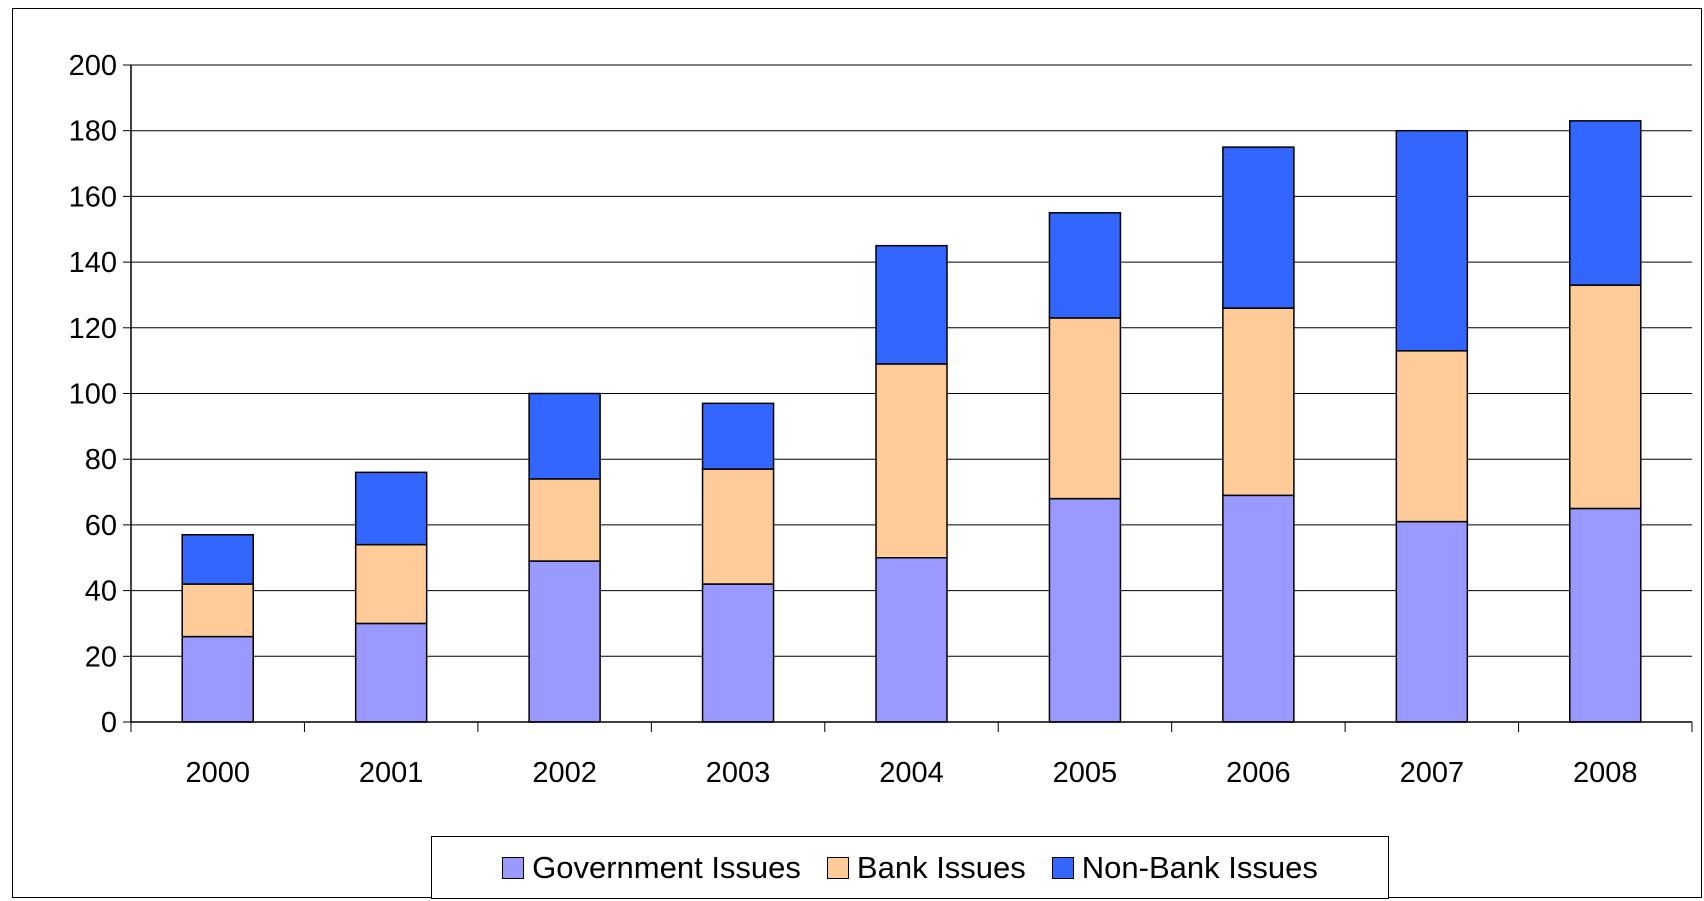 Image resolution: width=1704 pixels, height=901 pixels. I want to click on y-tick-label-200: 200, so click(93, 66).